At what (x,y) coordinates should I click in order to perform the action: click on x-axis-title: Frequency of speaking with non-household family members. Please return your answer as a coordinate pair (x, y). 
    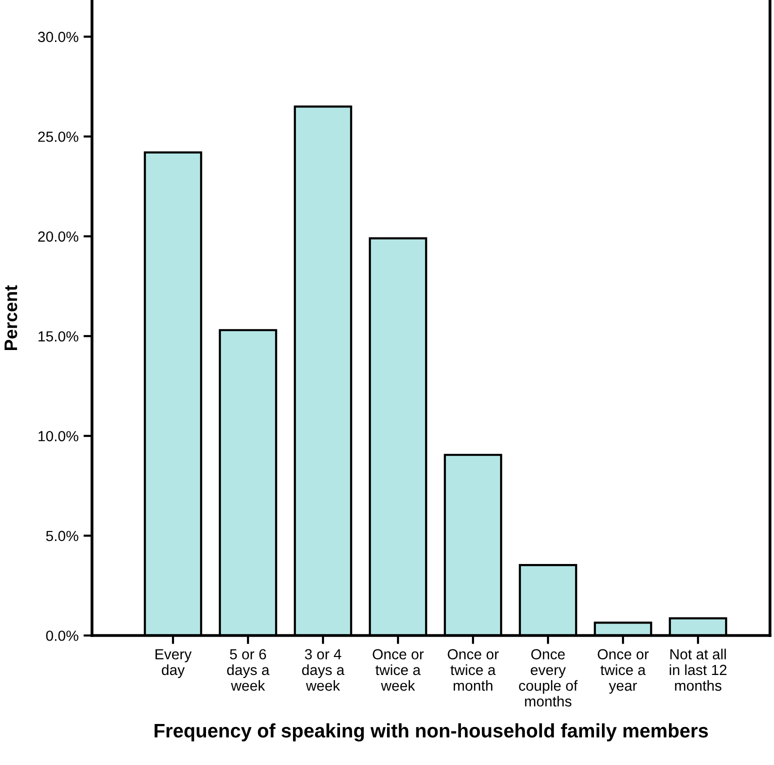
    Looking at the image, I should click on (431, 732).